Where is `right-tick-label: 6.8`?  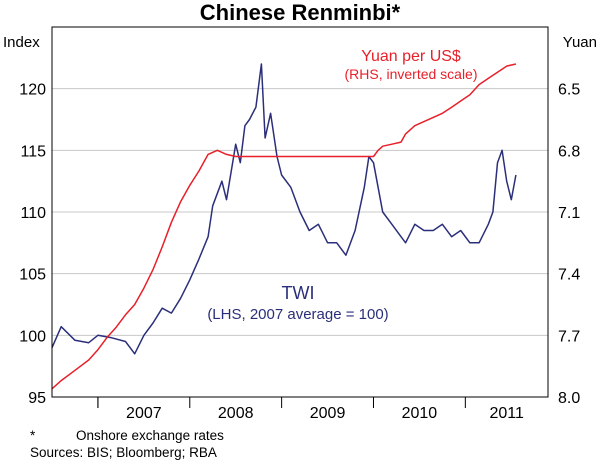 right-tick-label: 6.8 is located at coordinates (569, 151).